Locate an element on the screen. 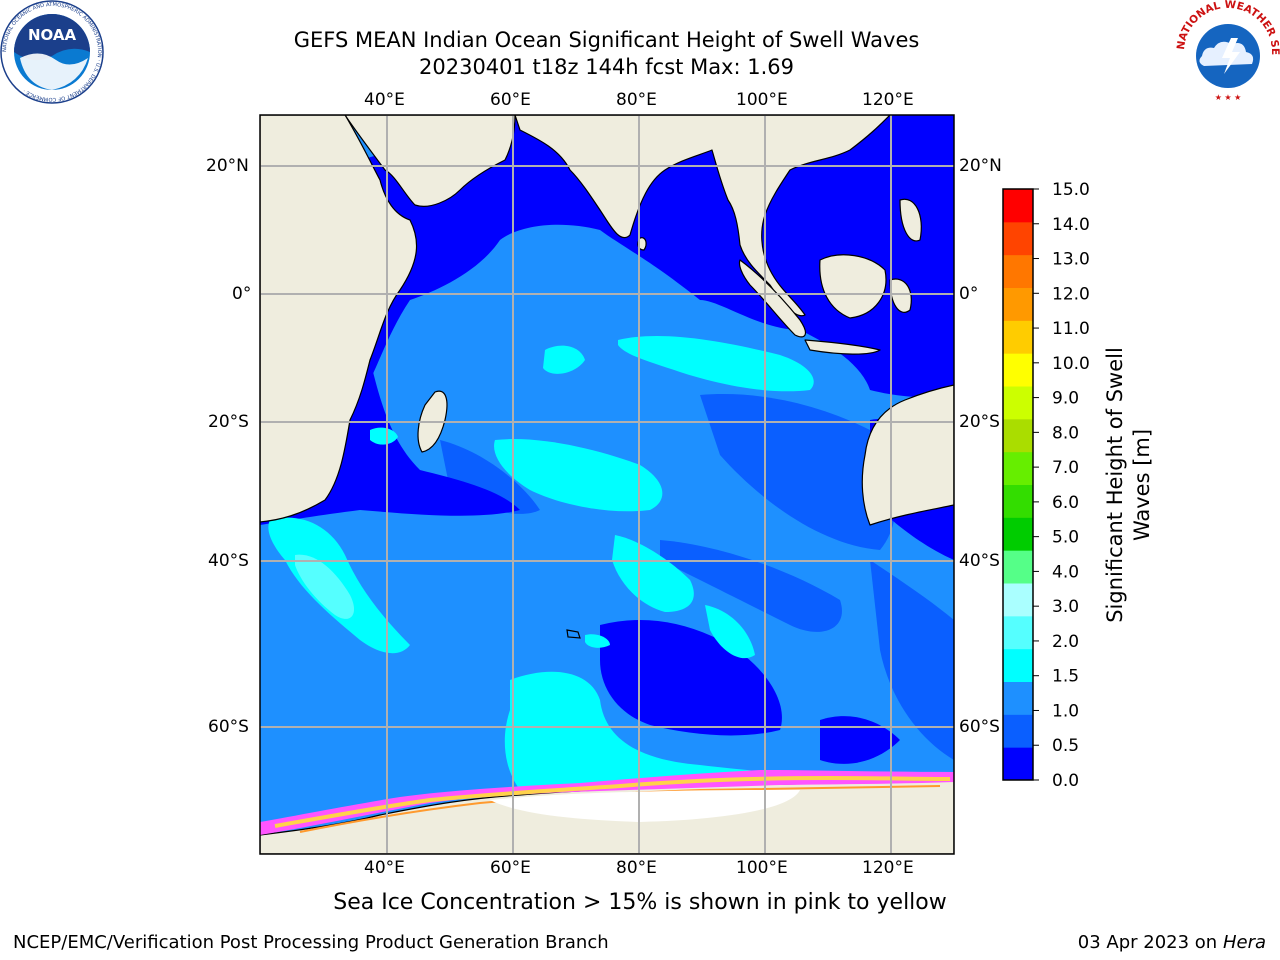 The width and height of the screenshot is (1280, 960). colorbar-tick-label: 2.0 is located at coordinates (1065, 642).